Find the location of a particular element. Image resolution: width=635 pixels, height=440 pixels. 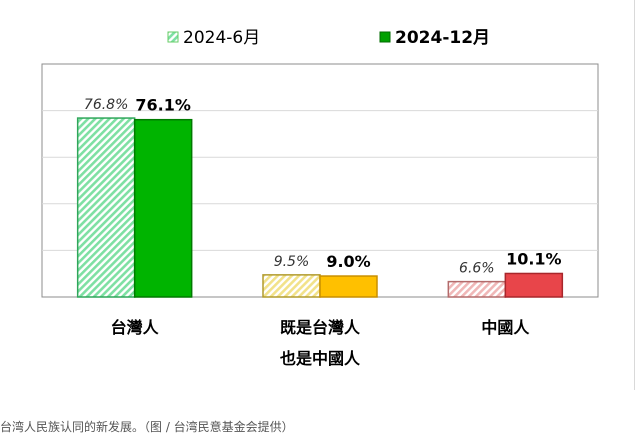

data-label-jun-1: 9.5% is located at coordinates (292, 262).